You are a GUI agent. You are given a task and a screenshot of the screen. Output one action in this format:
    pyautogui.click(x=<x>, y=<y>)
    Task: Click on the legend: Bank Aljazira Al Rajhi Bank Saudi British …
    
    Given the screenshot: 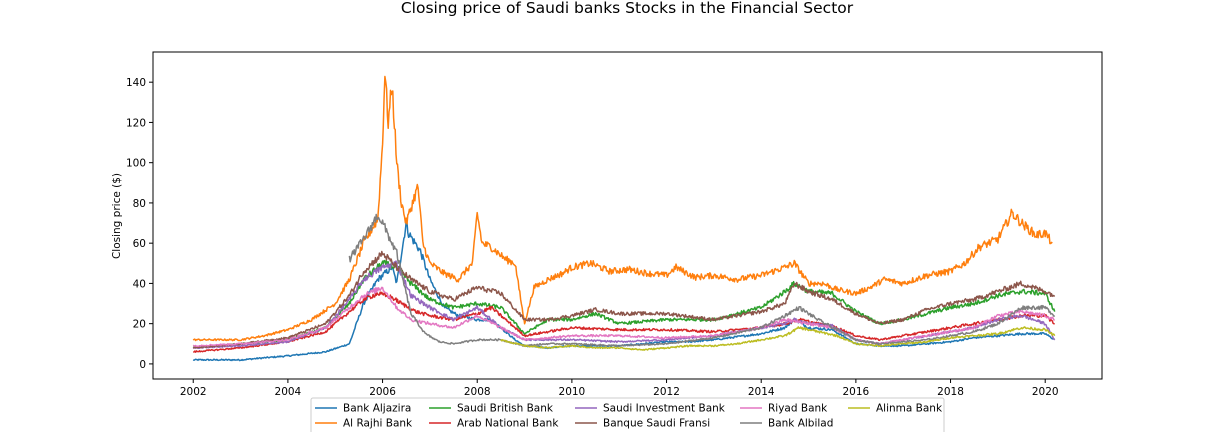 What is the action you would take?
    pyautogui.click(x=627, y=414)
    